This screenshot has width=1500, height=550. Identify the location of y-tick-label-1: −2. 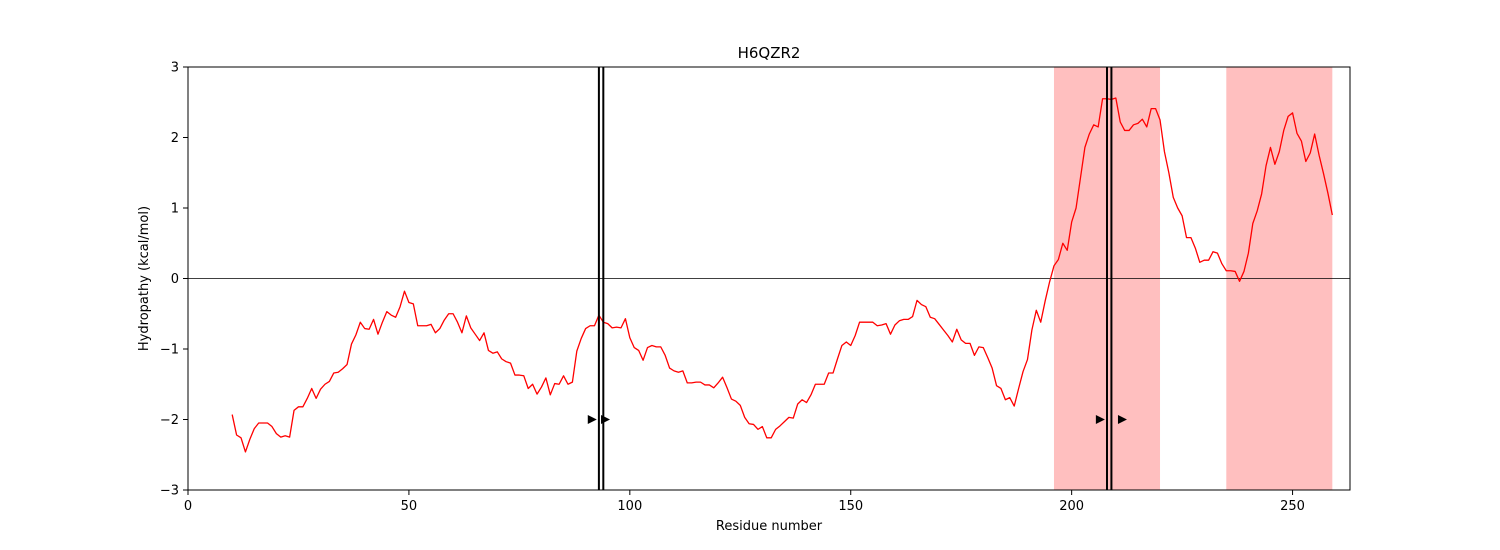
(169, 420).